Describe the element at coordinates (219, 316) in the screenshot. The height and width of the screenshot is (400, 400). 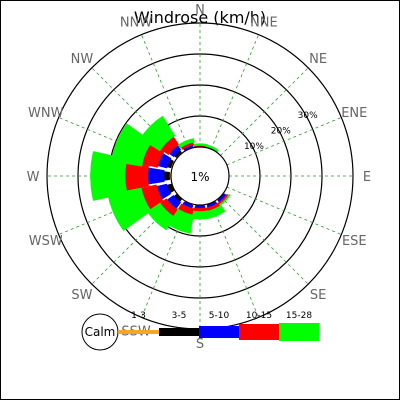
I see `legend-label-5-10: 5-10` at that location.